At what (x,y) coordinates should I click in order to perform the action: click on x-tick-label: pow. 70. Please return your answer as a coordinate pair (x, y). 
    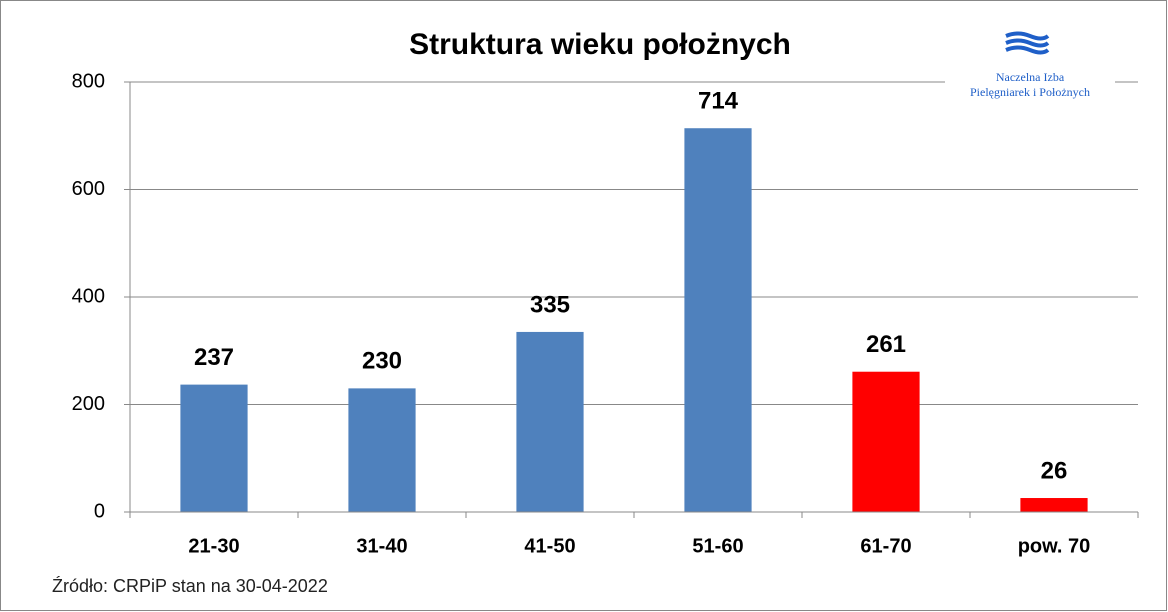
    Looking at the image, I should click on (1054, 546).